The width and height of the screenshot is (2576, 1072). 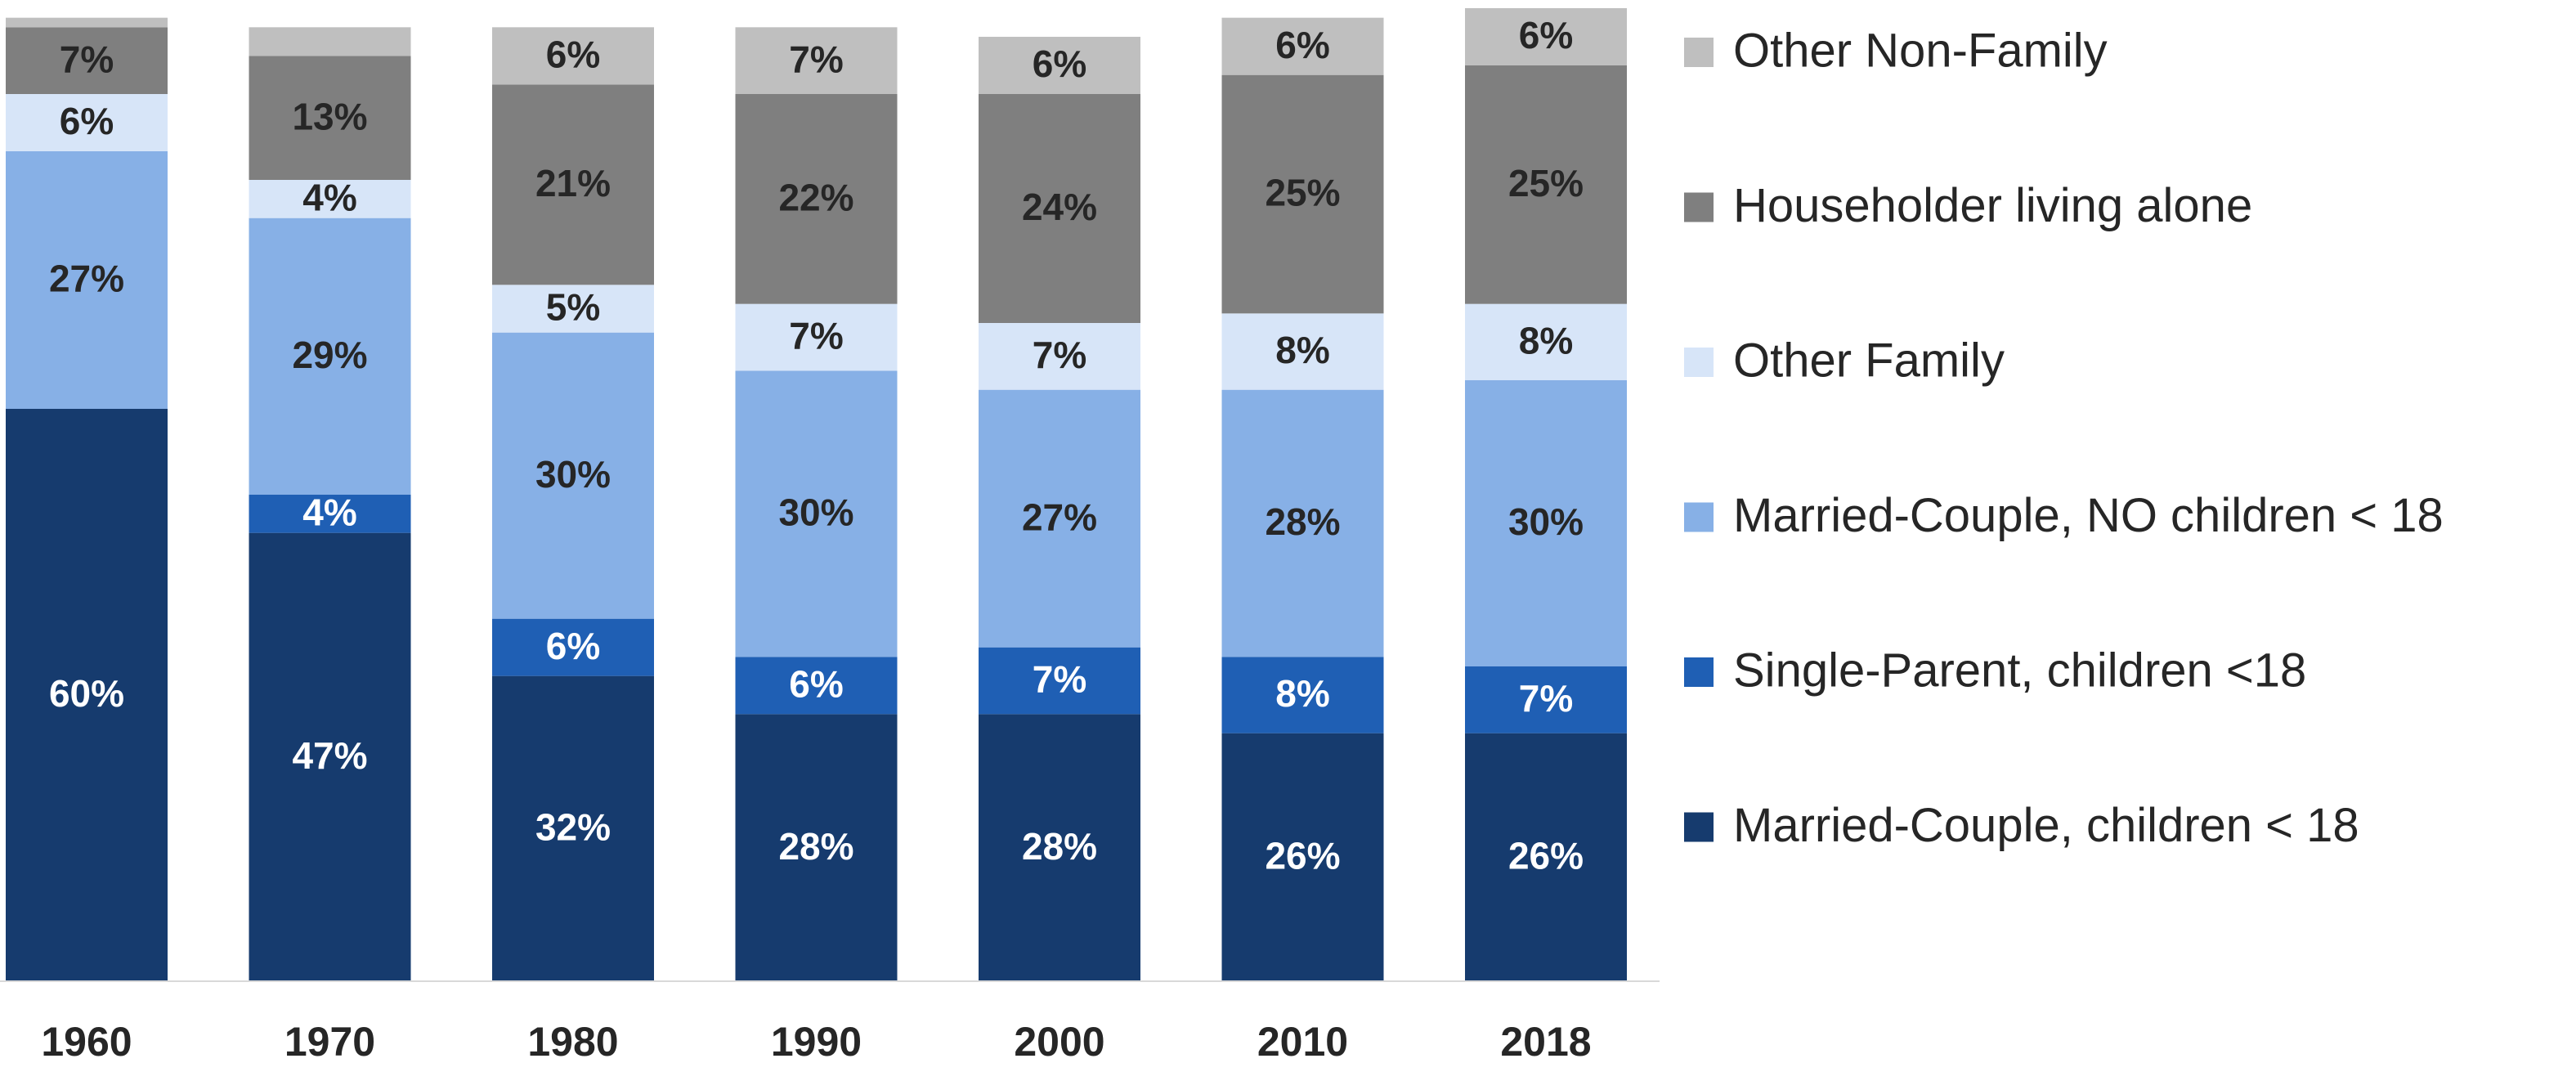 I want to click on x-tick-label: 1980, so click(x=573, y=1042).